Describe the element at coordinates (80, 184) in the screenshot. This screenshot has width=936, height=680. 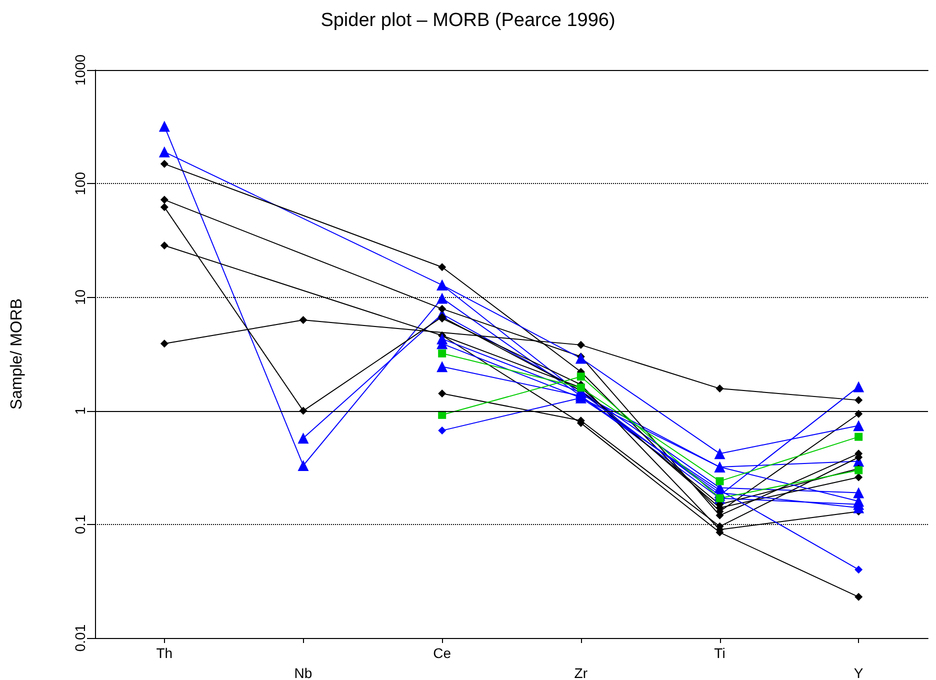
I see `y-tick-label: 100` at that location.